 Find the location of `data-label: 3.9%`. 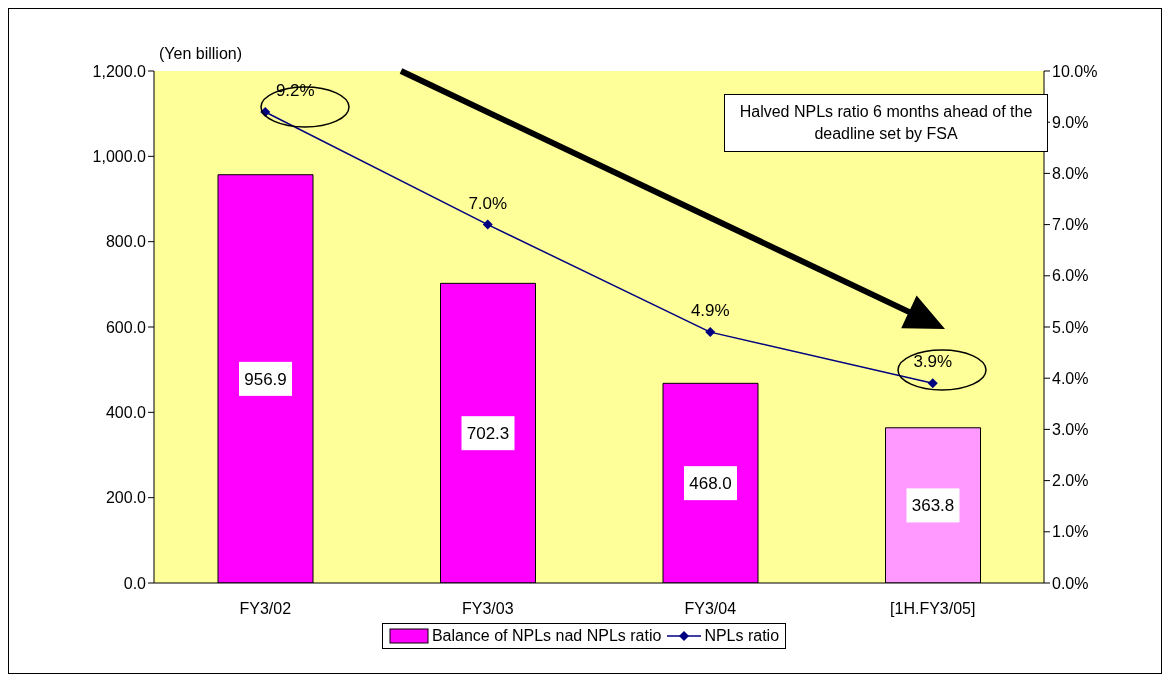

data-label: 3.9% is located at coordinates (933, 362).